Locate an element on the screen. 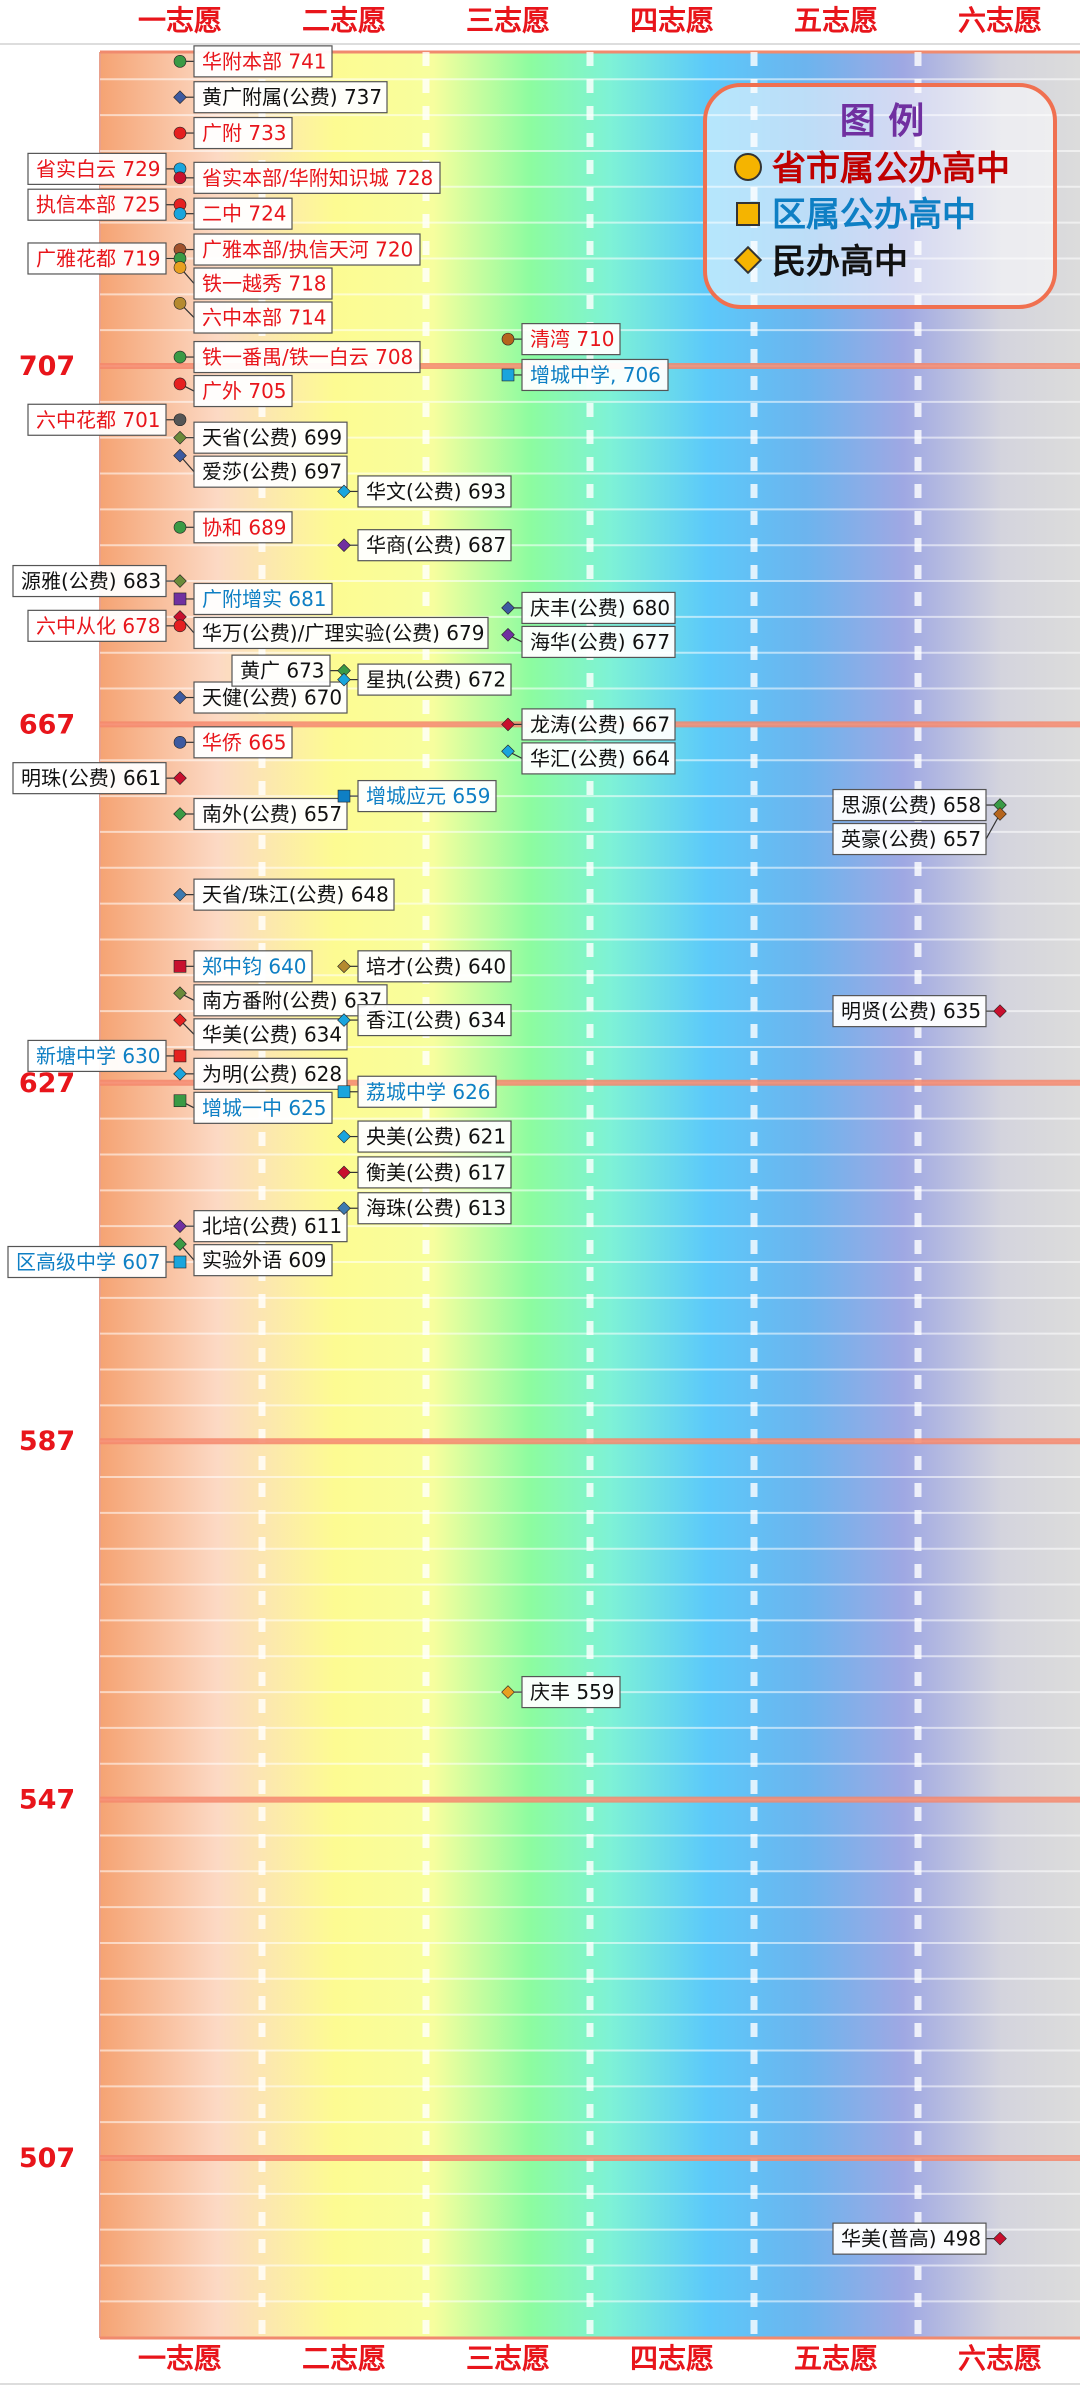  school-point: 增城应元 659 is located at coordinates (417, 796).